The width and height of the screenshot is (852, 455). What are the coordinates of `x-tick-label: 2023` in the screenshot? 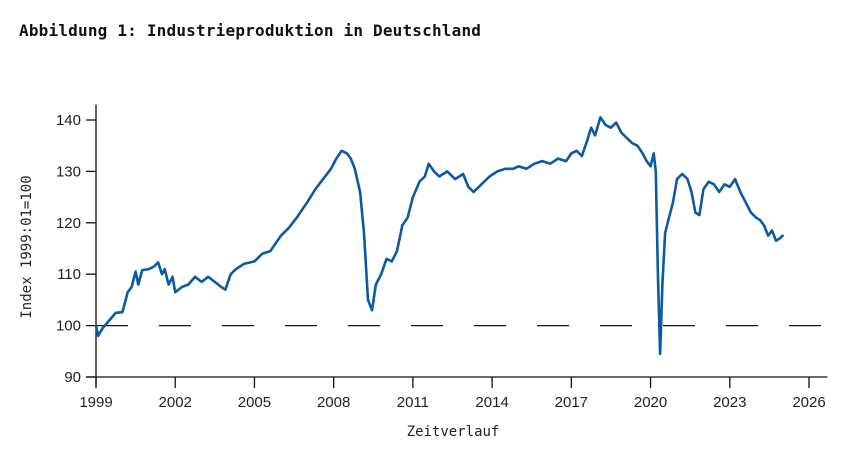 It's located at (729, 402).